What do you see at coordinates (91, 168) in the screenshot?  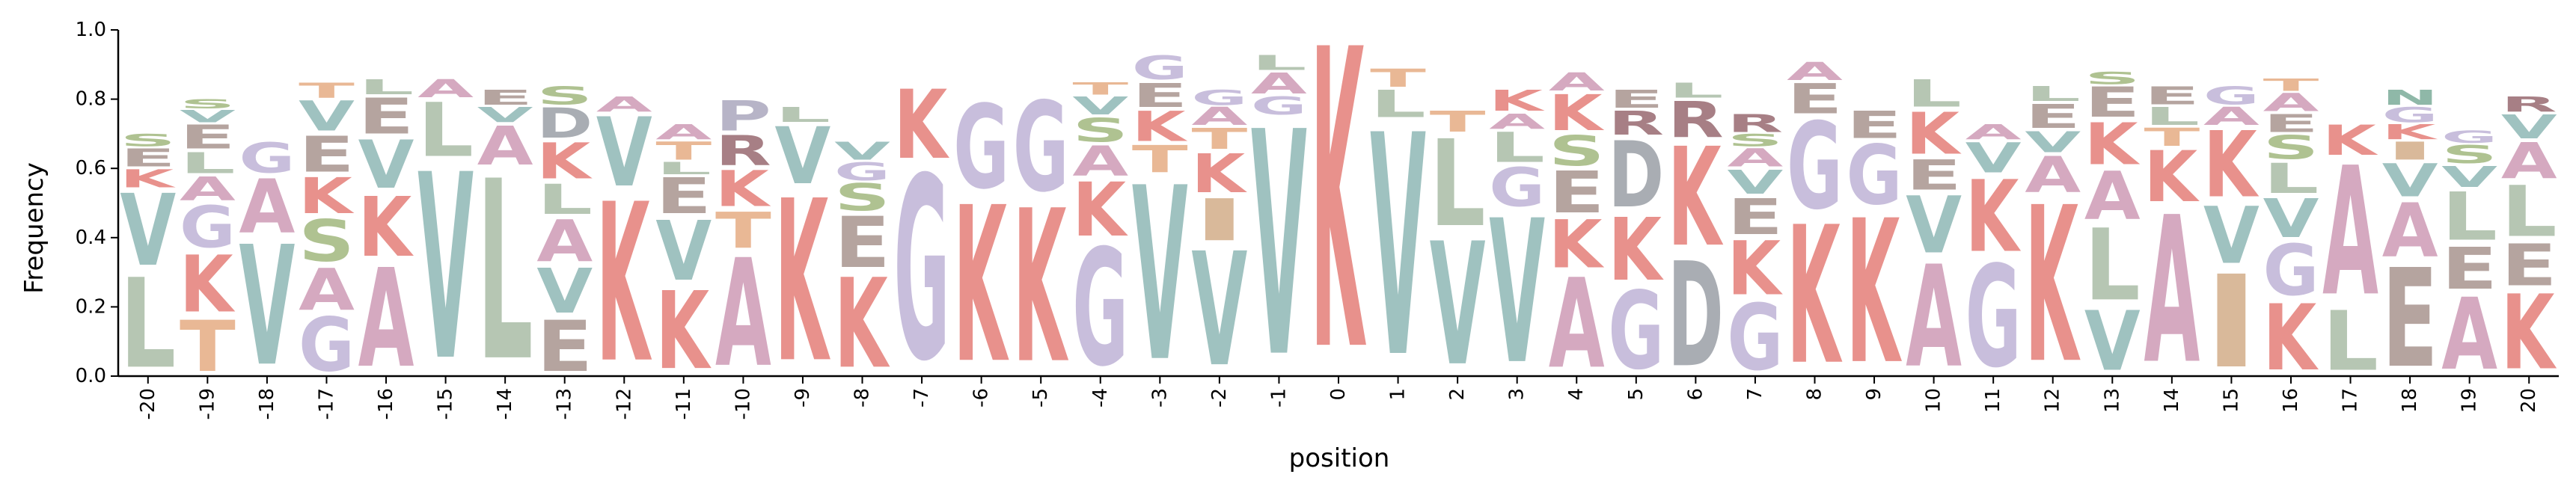 I see `y-tick-label: 0.6` at bounding box center [91, 168].